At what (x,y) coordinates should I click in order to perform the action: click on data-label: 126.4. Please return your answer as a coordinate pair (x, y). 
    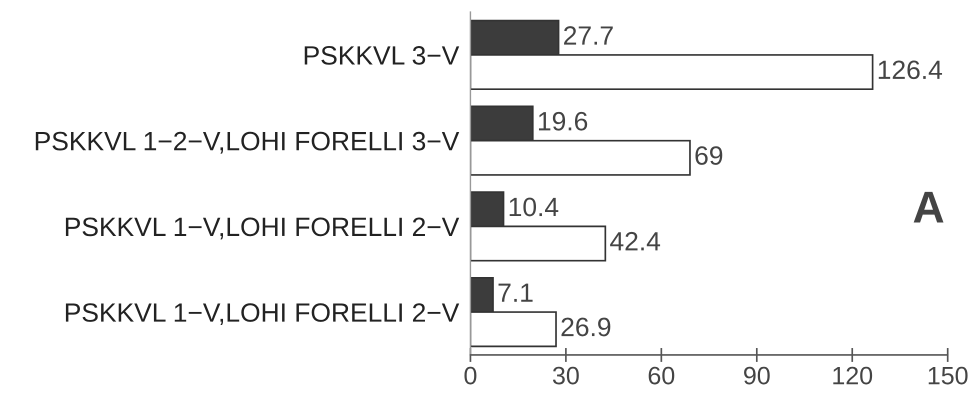
    Looking at the image, I should click on (910, 70).